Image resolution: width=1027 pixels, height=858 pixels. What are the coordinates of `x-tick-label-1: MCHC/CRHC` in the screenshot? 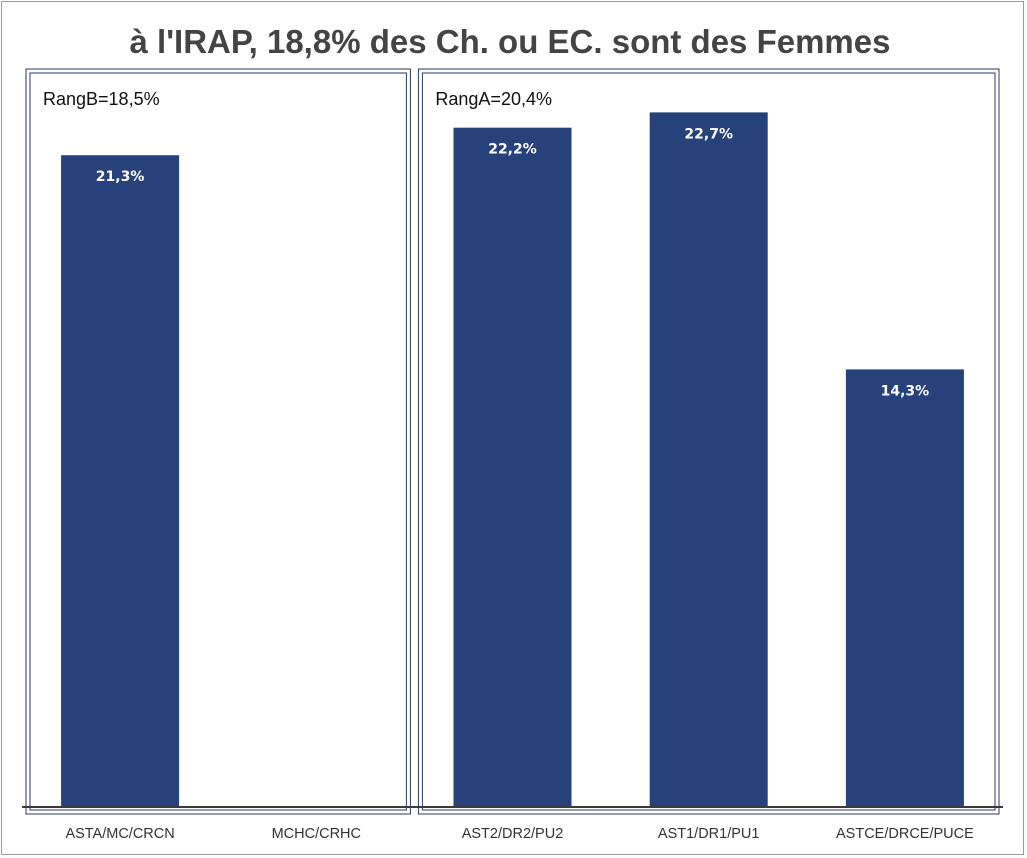 It's located at (316, 834).